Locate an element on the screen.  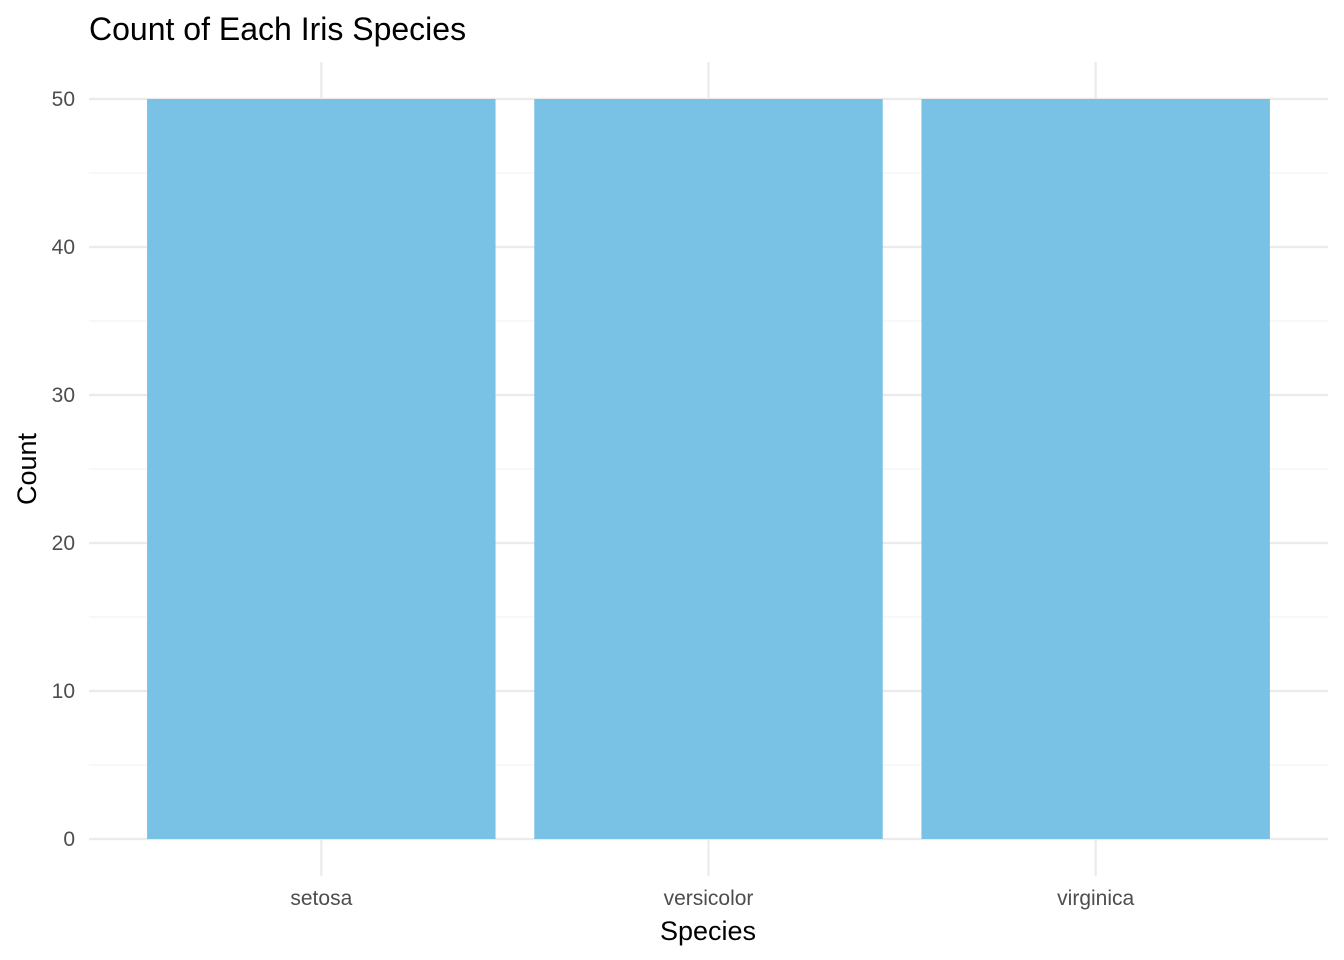
x-axis-tick-labels: setosa versicolor virginica is located at coordinates (712, 898).